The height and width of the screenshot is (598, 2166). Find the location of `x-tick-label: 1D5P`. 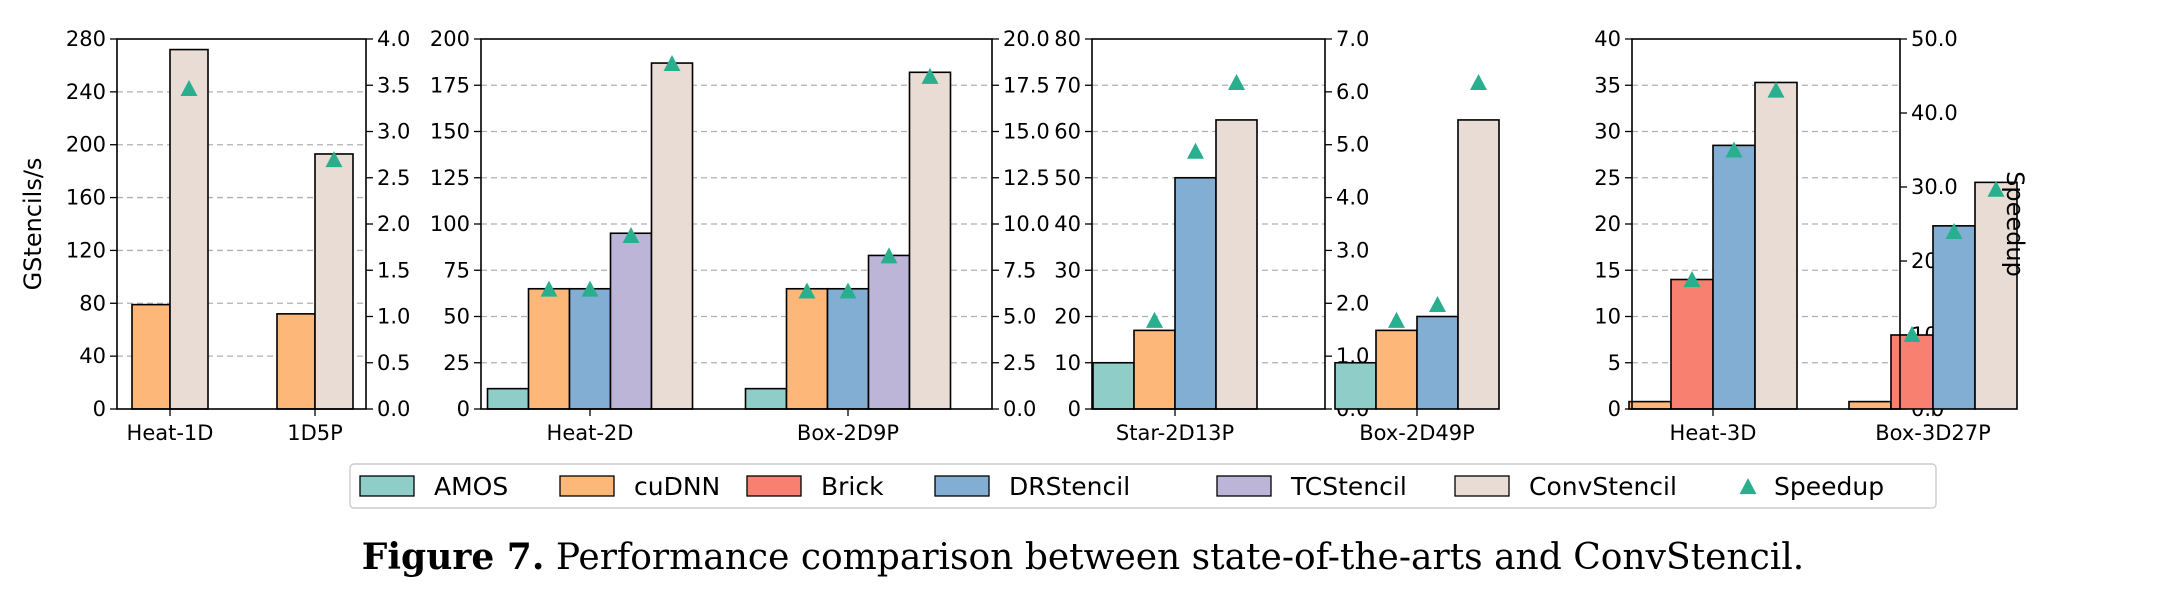

x-tick-label: 1D5P is located at coordinates (315, 433).